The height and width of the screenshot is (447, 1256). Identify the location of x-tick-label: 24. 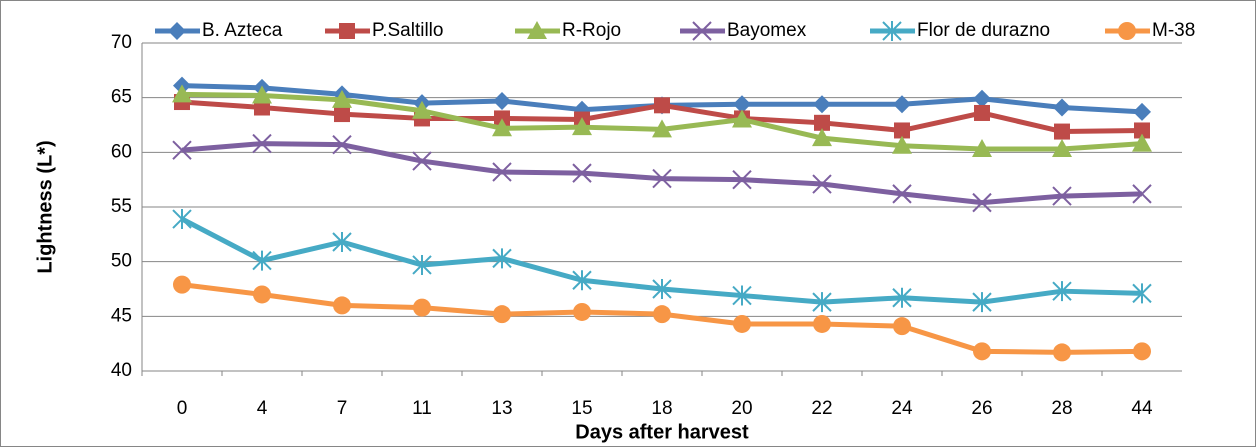
(902, 408).